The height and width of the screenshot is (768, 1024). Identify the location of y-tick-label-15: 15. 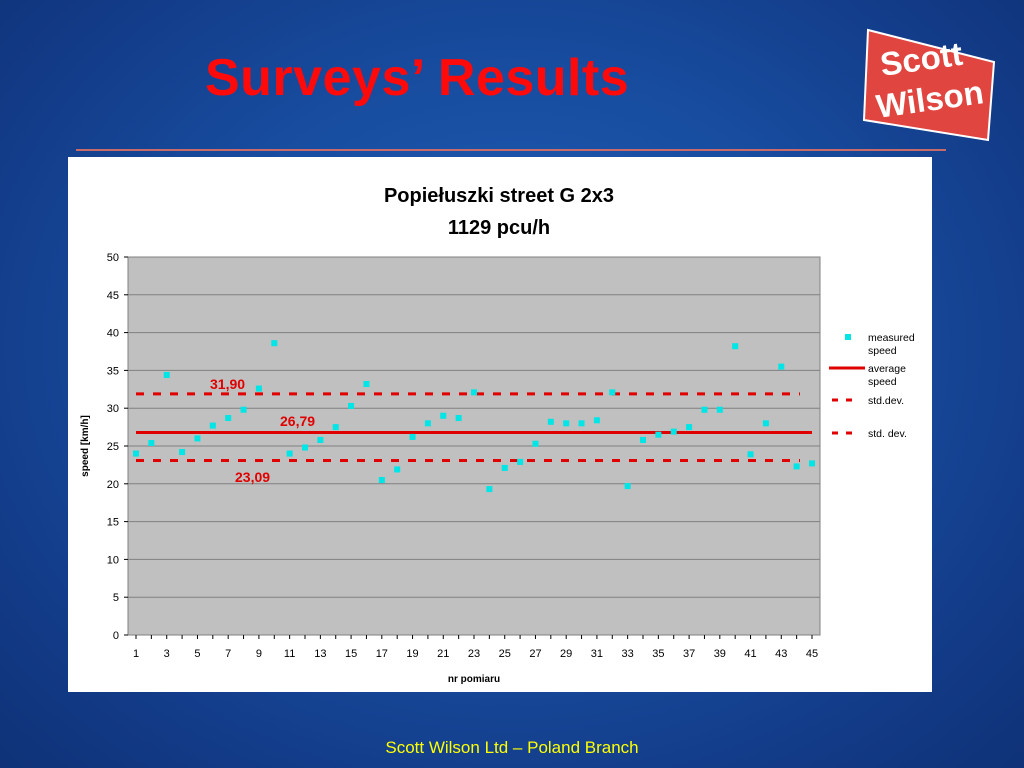
(113, 523).